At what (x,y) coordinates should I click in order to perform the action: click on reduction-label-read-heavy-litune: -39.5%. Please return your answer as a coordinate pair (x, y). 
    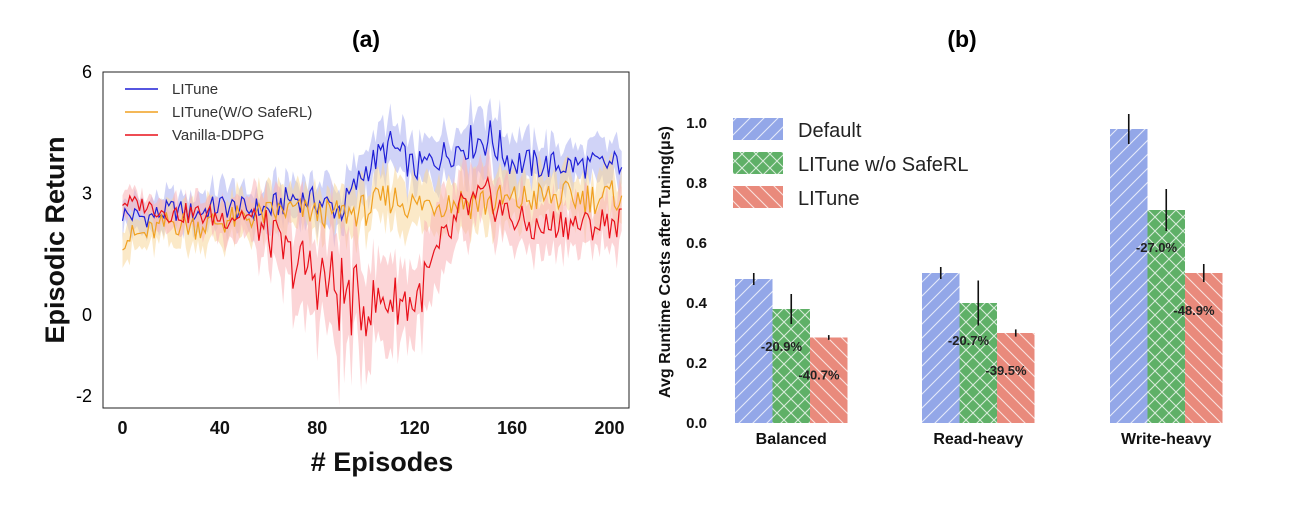
    Looking at the image, I should click on (1006, 370).